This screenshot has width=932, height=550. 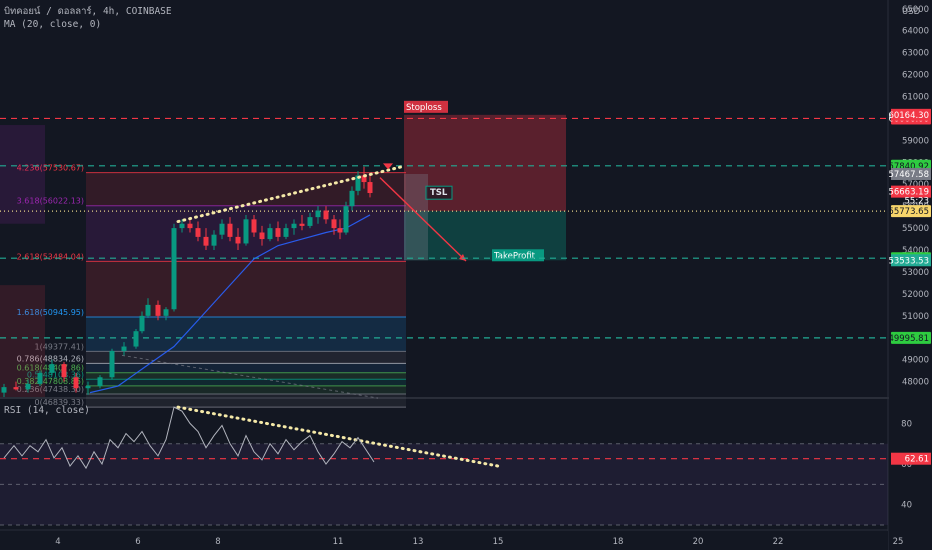 What do you see at coordinates (915, 383) in the screenshot?
I see `price-tick-label: 48000` at bounding box center [915, 383].